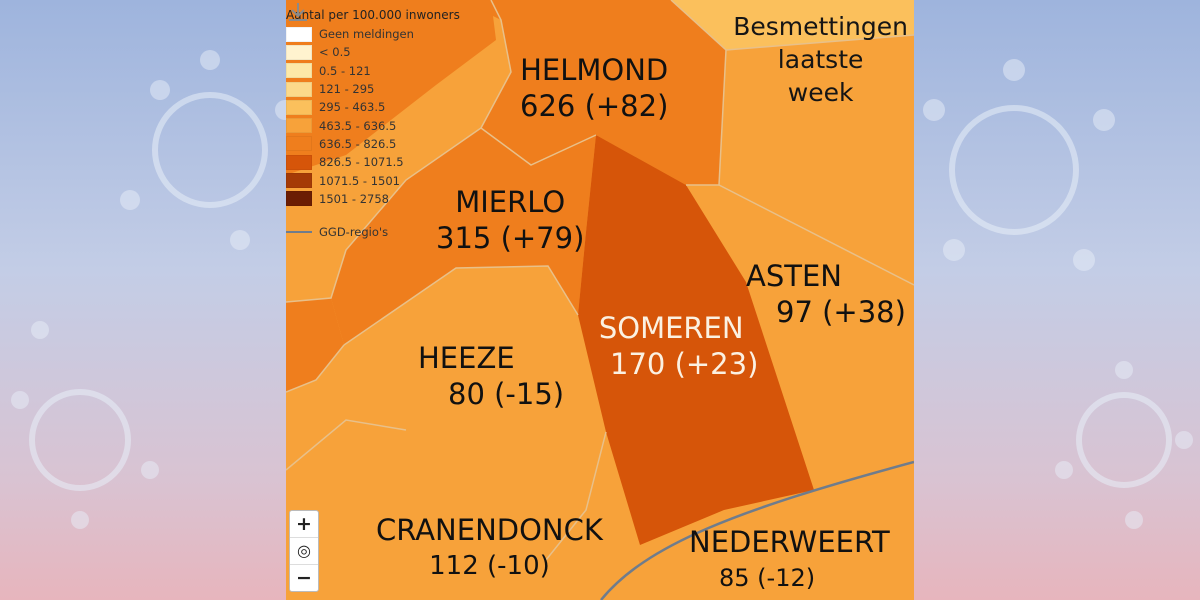 The height and width of the screenshot is (600, 1200). What do you see at coordinates (820, 26) in the screenshot?
I see `title-line-1: Besmettingen` at bounding box center [820, 26].